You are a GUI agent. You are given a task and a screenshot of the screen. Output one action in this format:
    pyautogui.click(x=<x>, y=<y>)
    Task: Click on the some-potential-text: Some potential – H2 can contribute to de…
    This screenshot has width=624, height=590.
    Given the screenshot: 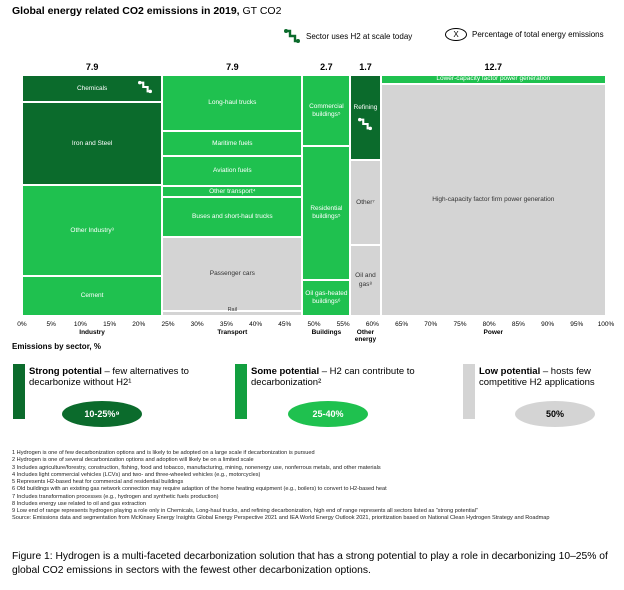 What is the action you would take?
    pyautogui.click(x=346, y=377)
    